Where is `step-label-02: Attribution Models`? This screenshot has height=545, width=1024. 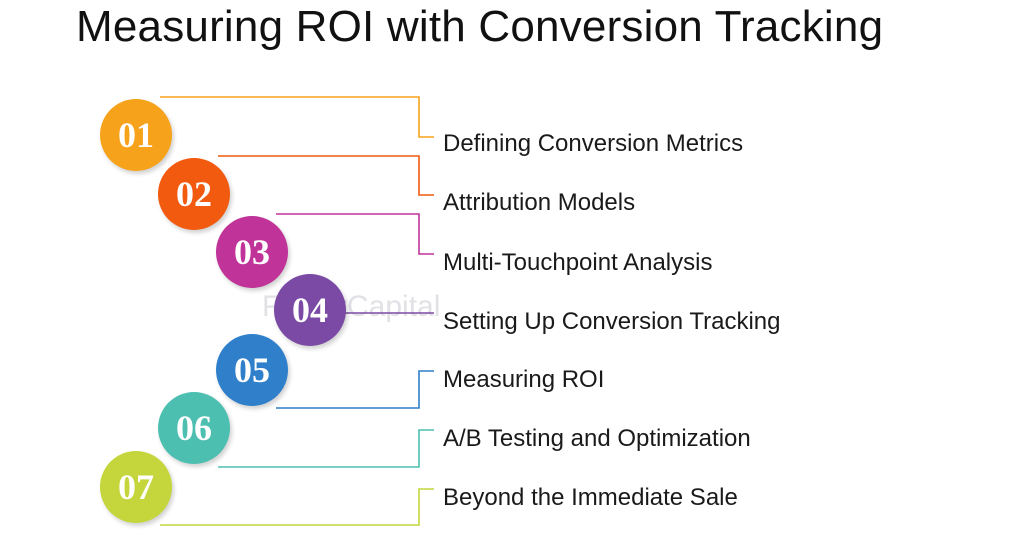 step-label-02: Attribution Models is located at coordinates (539, 202).